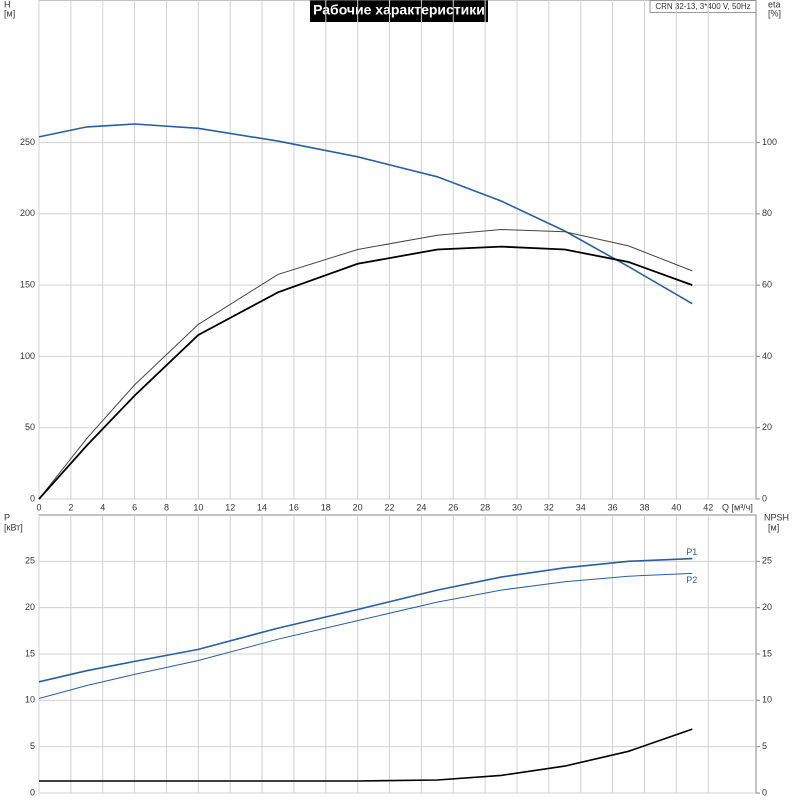 This screenshot has width=800, height=800. Describe the element at coordinates (774, 4) in the screenshot. I see `y2-label: eta` at that location.